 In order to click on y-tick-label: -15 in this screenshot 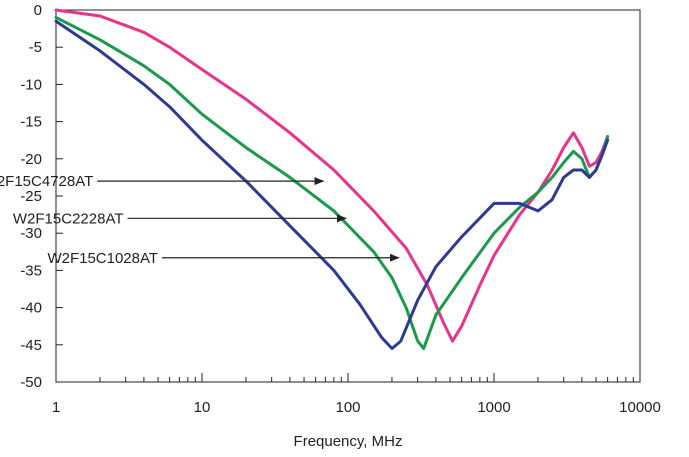, I will do `click(31, 122)`.